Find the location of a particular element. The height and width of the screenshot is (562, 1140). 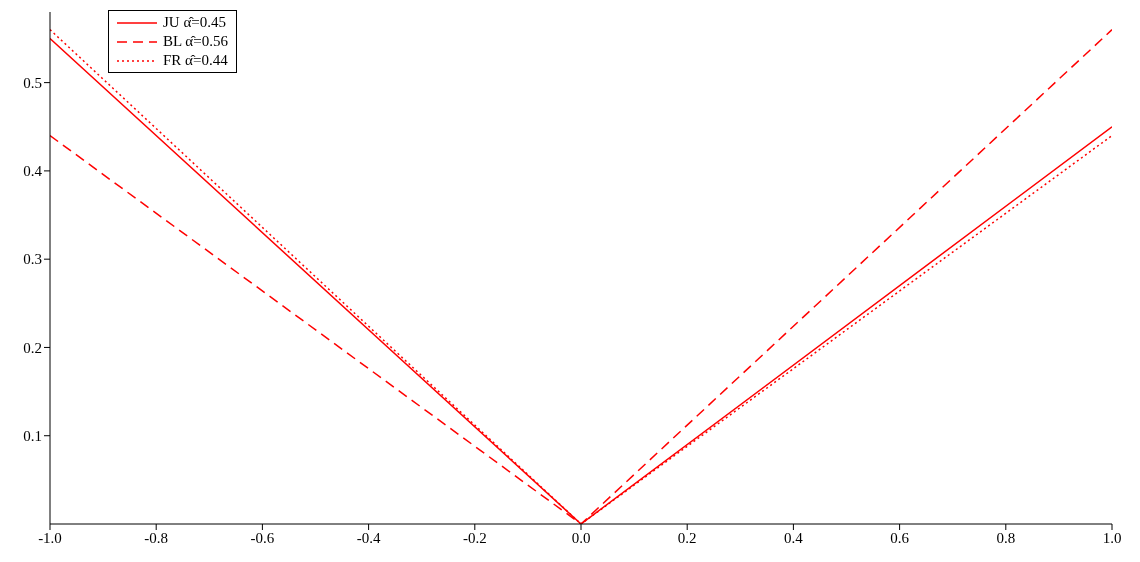

x-tick-label: 0.4 is located at coordinates (794, 537).